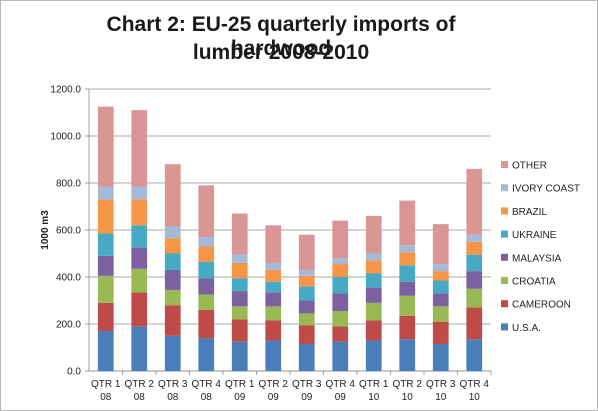  I want to click on legend-label: U.S.A., so click(526, 328).